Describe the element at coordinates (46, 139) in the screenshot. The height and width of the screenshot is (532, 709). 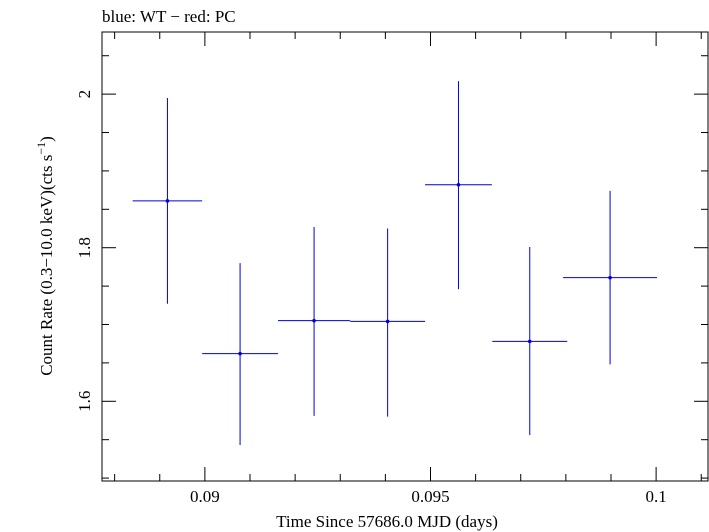
I see `y-axis-label-close: )` at that location.